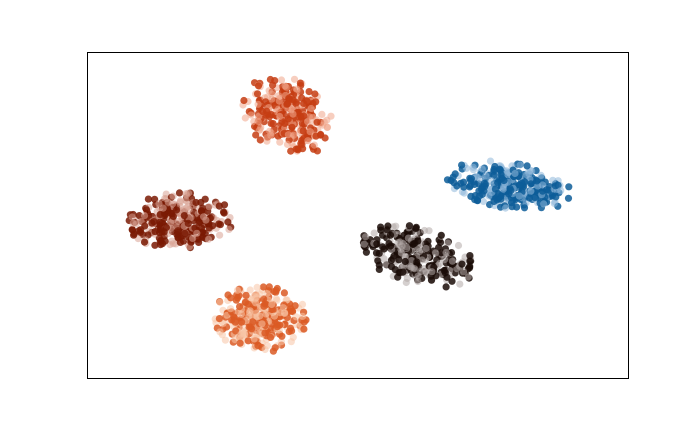 Image resolution: width=698 pixels, height=432 pixels. I want to click on cluster-dark-red, so click(180, 220).